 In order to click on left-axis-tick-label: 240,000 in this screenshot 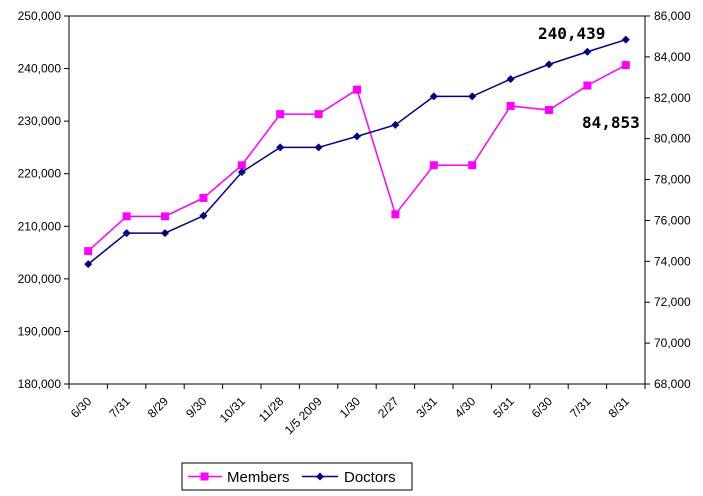, I will do `click(40, 69)`.